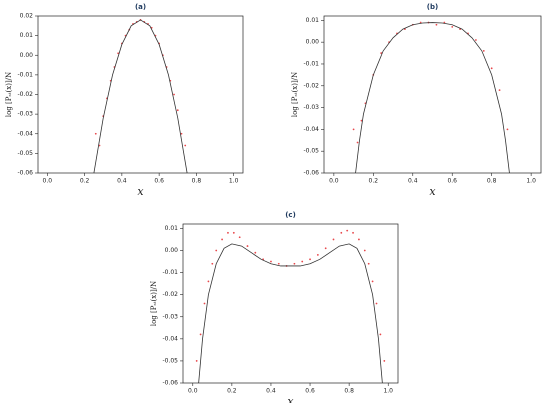  I want to click on chart-title: (b), so click(432, 7).